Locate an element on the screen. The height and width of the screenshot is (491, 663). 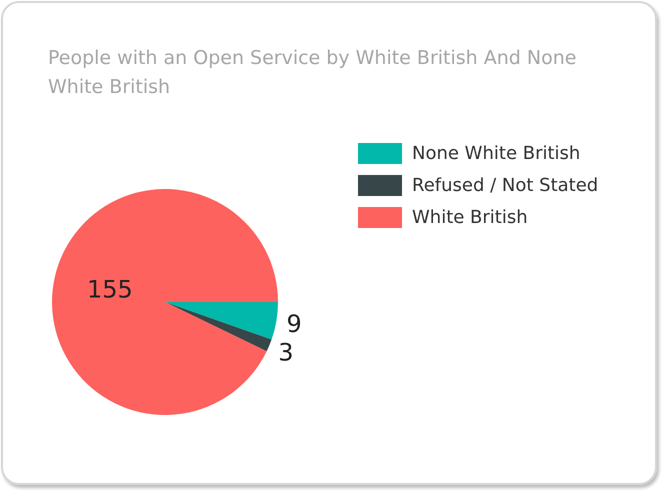
data-label: 3 is located at coordinates (286, 352).